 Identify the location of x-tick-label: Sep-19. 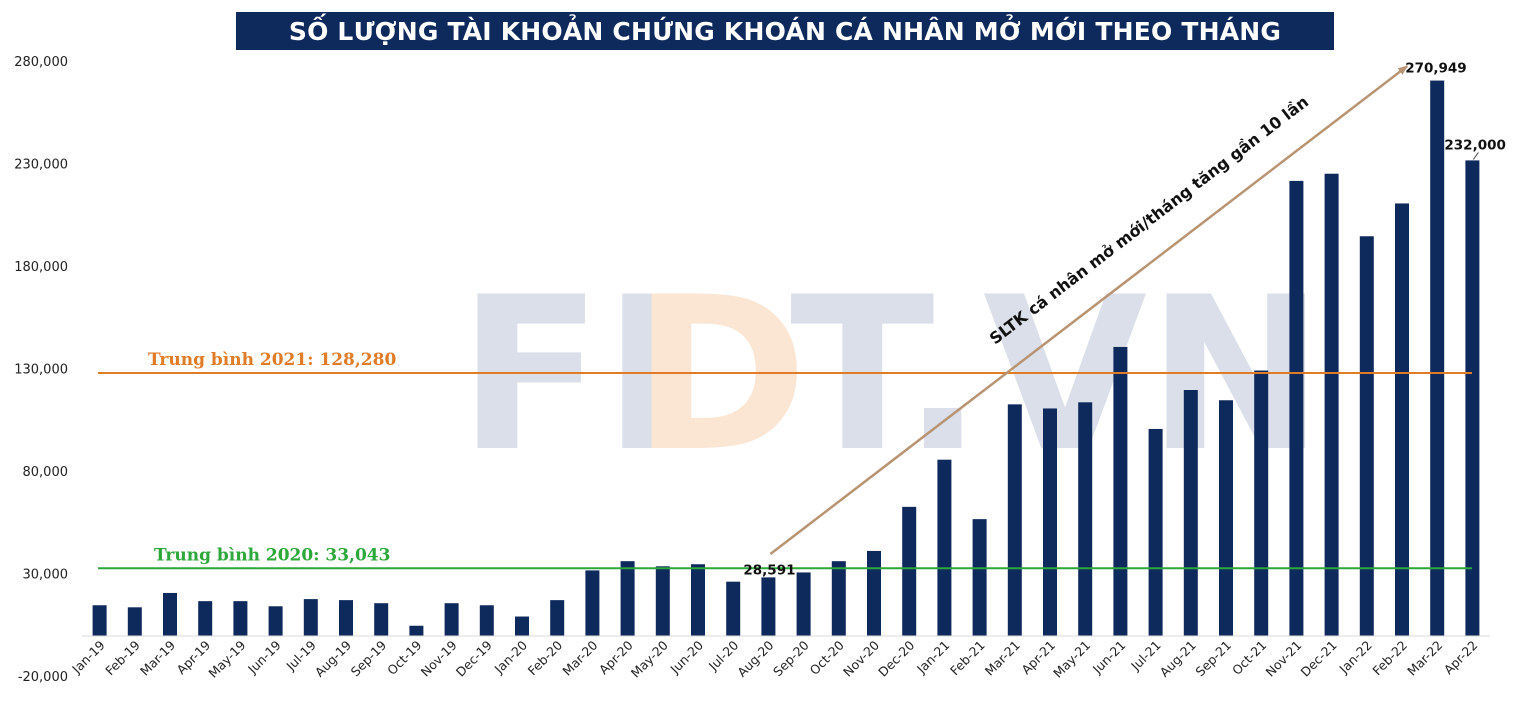
(369, 658).